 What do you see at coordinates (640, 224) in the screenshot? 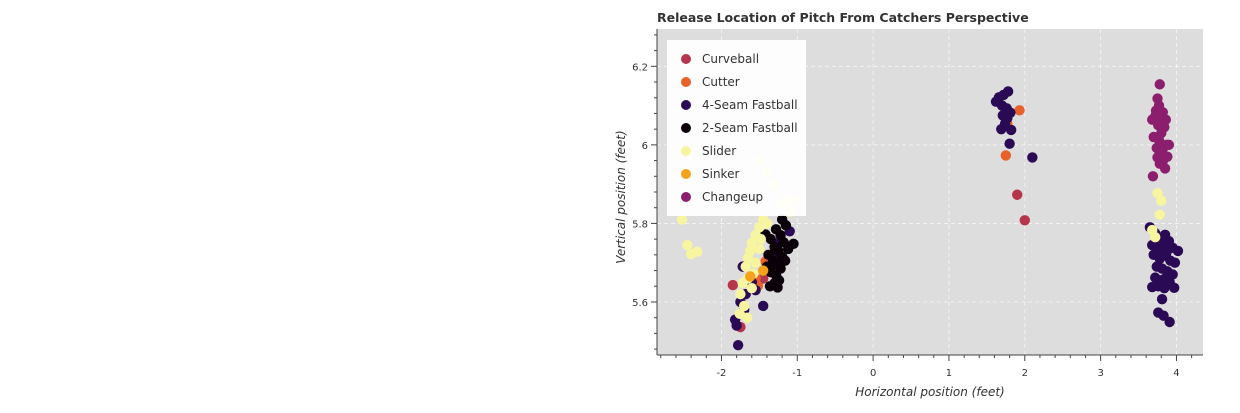
I see `y-tick-label: 5.8` at bounding box center [640, 224].